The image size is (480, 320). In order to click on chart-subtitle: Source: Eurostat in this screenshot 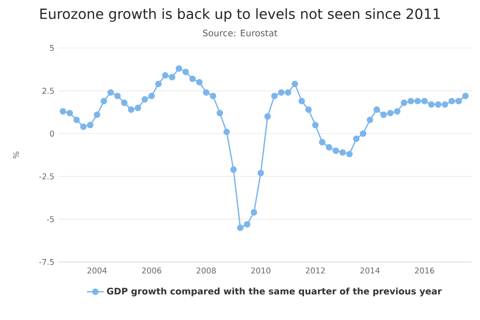, I will do `click(240, 33)`.